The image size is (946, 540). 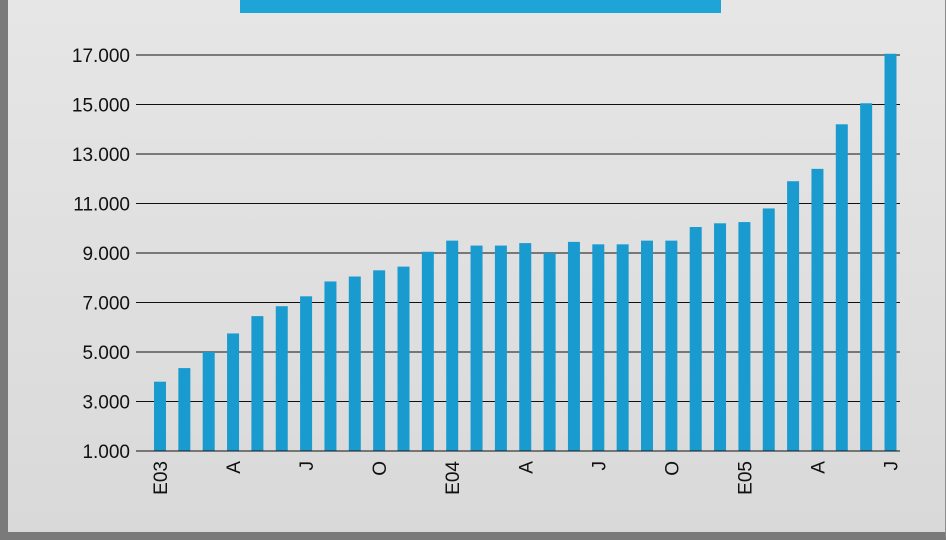 What do you see at coordinates (480, 6) in the screenshot?
I see `header-accent-bar` at bounding box center [480, 6].